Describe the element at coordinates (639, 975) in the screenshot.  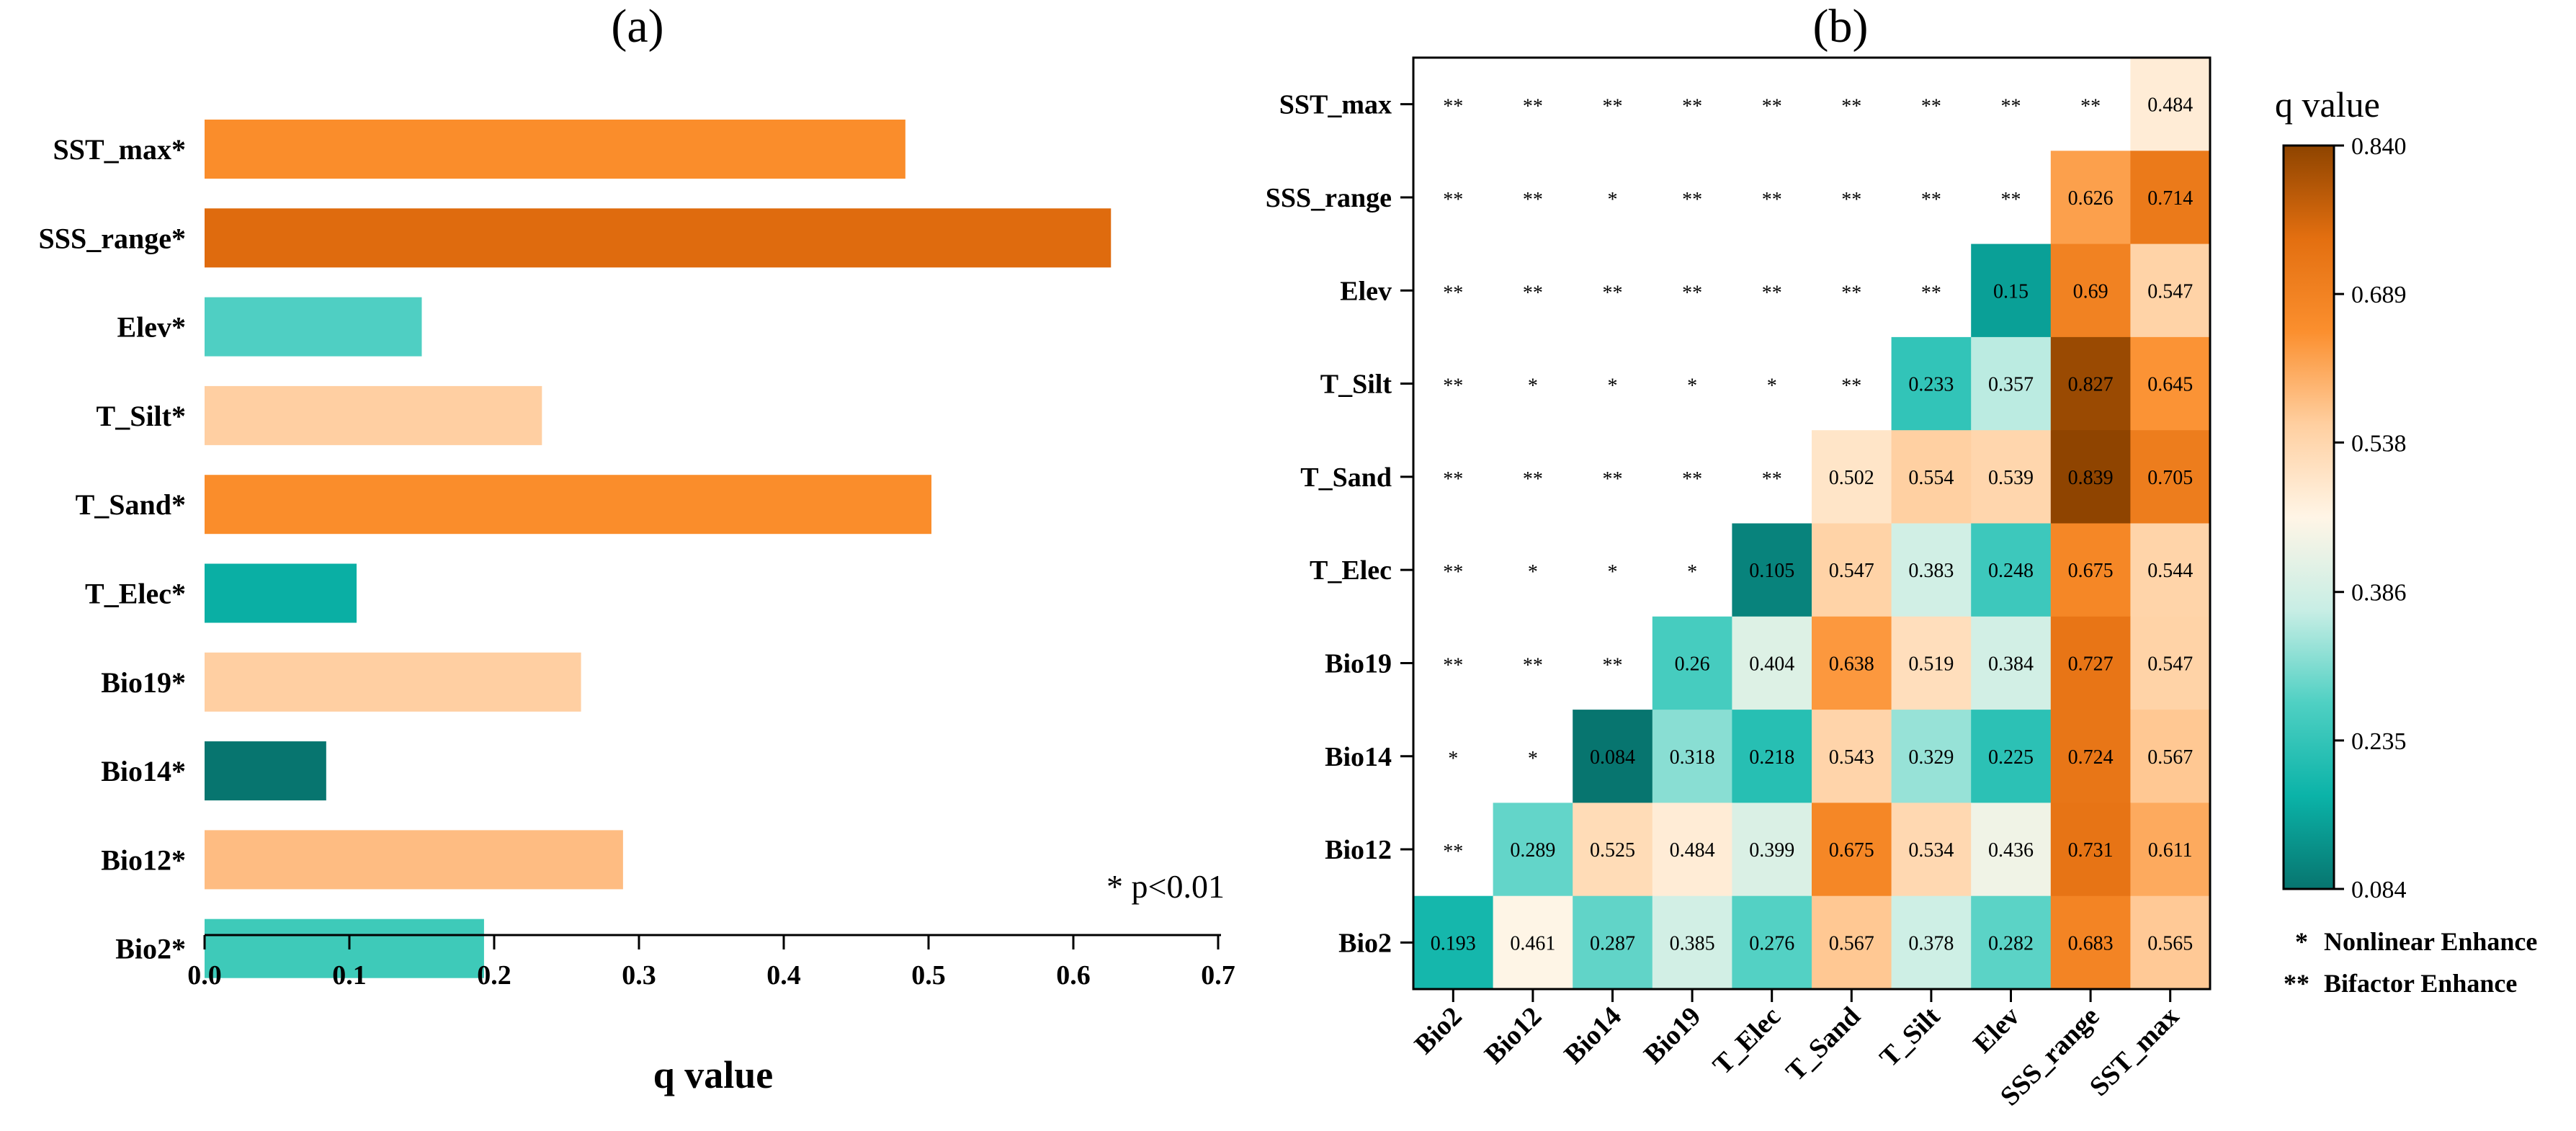
I see `x-tick-label: 0.3` at that location.